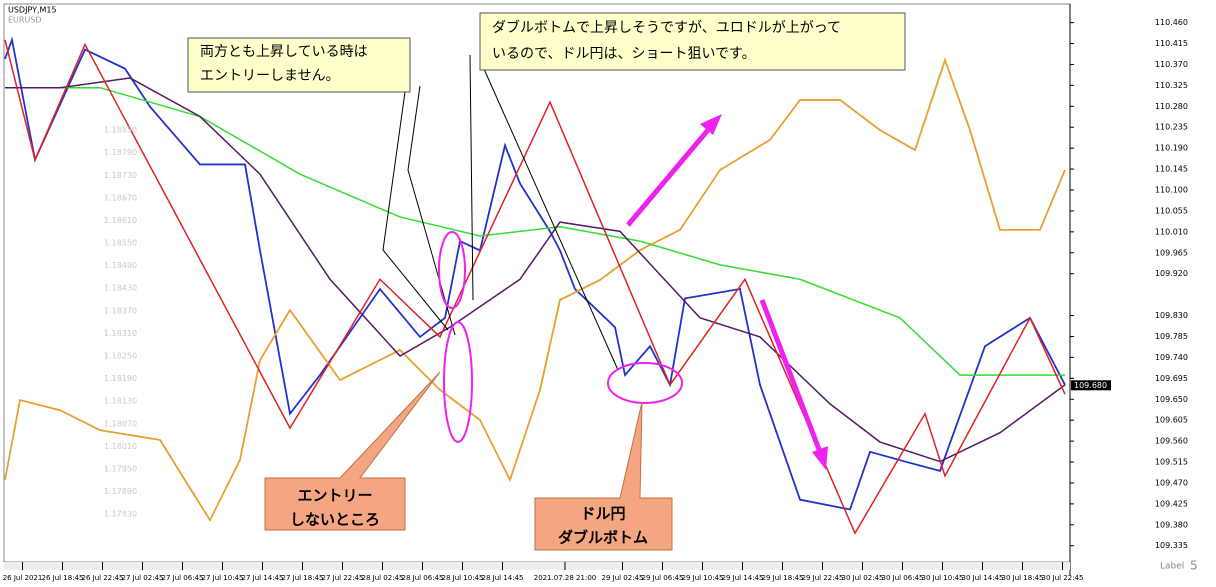  I want to click on x-tick-label: 28 Jul 10:45, so click(463, 578).